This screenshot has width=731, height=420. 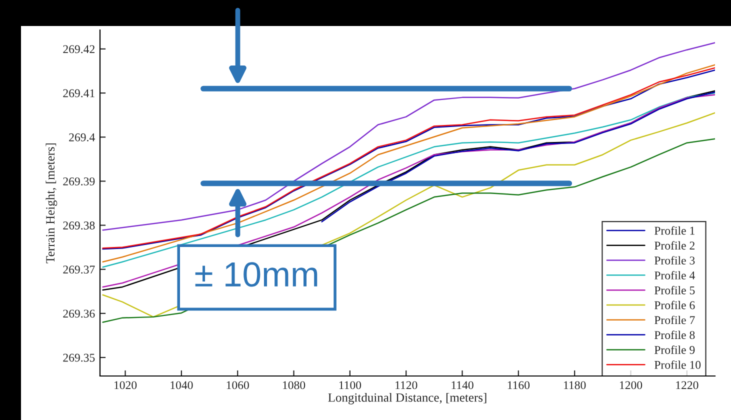 What do you see at coordinates (79, 181) in the screenshot?
I see `y-tick-label: 269.39` at bounding box center [79, 181].